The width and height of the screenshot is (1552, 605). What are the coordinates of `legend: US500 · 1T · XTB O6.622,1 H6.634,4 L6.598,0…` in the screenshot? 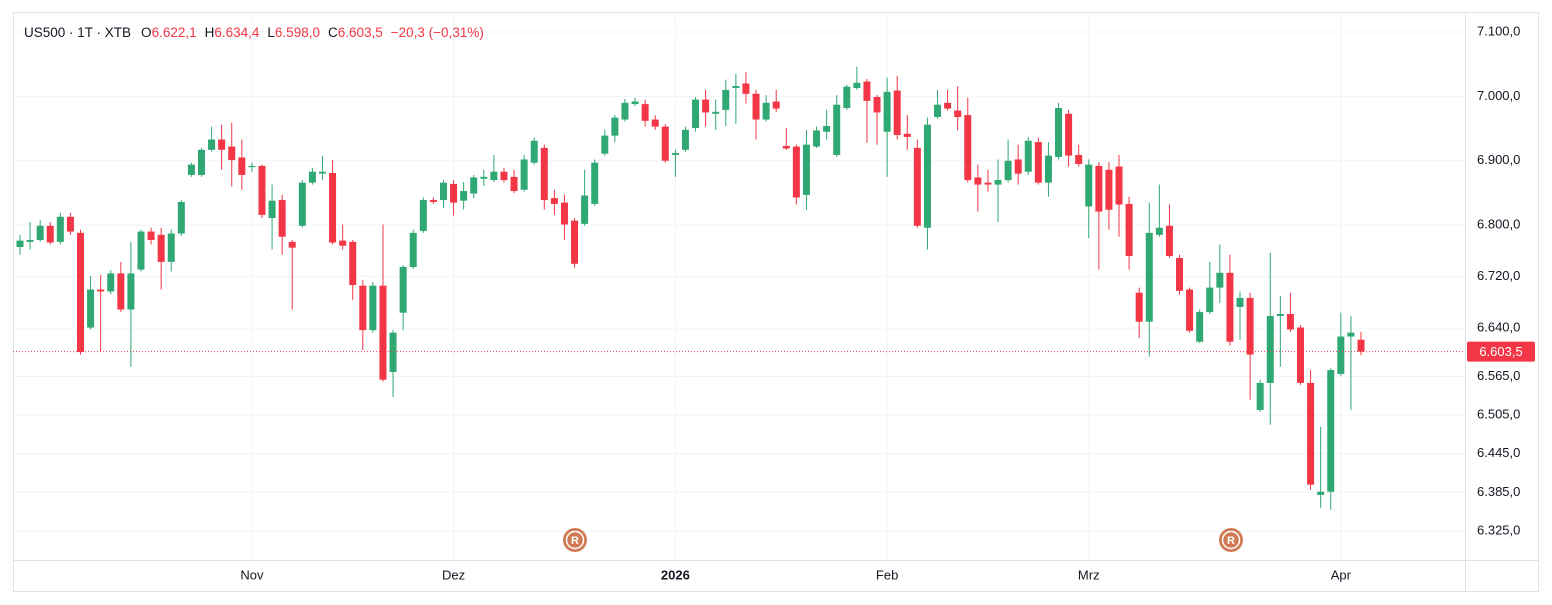 It's located at (254, 32).